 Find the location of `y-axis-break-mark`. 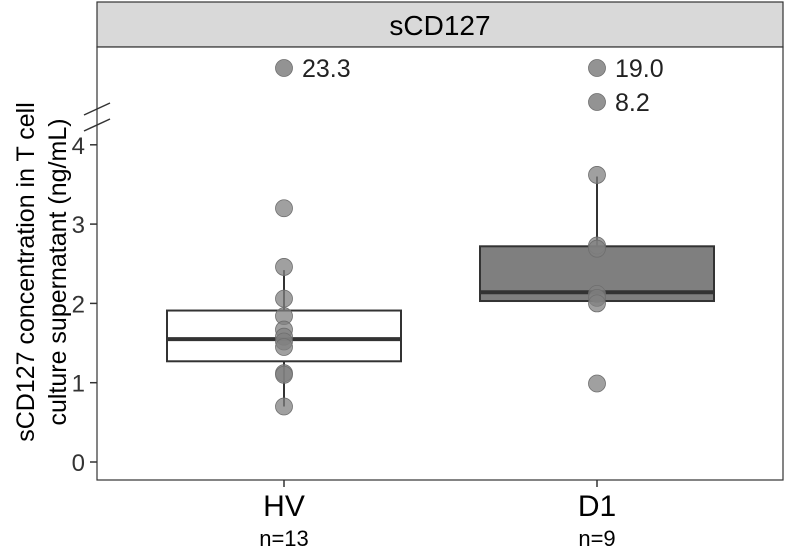

y-axis-break-mark is located at coordinates (97, 117).